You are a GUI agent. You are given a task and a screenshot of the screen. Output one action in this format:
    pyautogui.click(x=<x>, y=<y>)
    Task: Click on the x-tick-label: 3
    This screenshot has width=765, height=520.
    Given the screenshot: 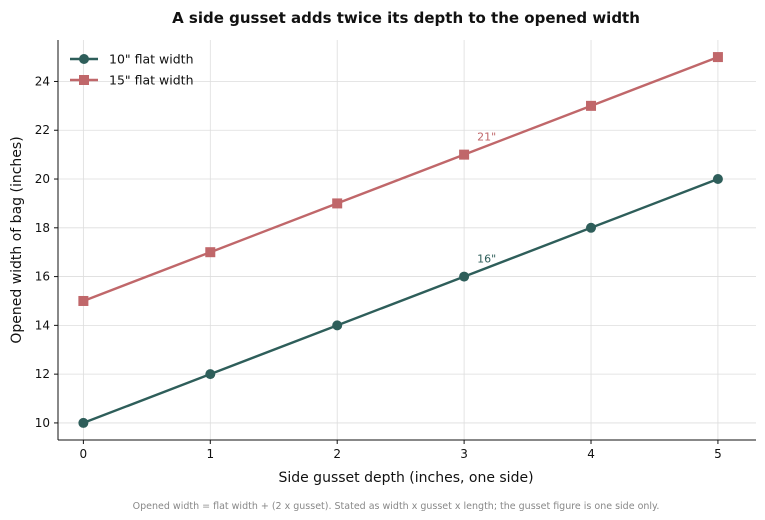 What is the action you would take?
    pyautogui.click(x=464, y=454)
    